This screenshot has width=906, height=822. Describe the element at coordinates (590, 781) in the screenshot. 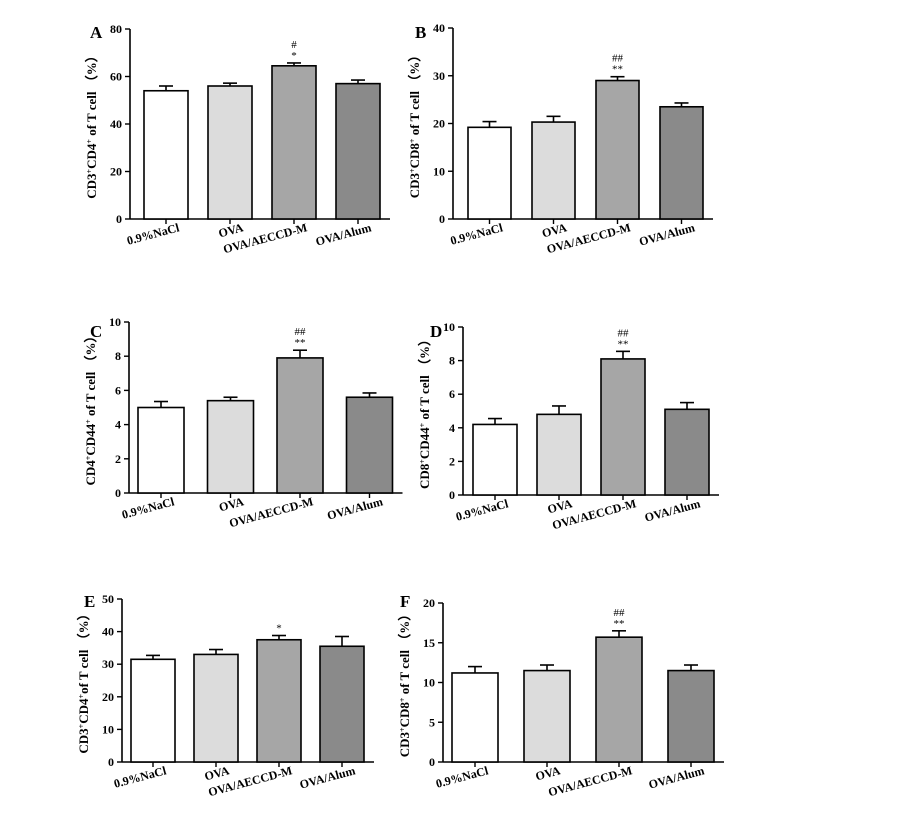

I see `category-label: OVA/AECCD-M` at that location.